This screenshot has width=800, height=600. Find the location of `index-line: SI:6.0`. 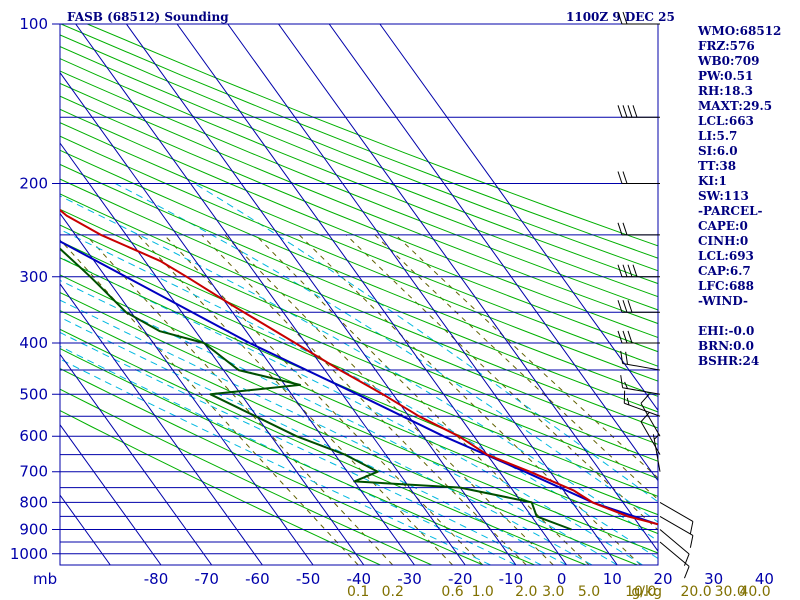

index-line: SI:6.0 is located at coordinates (718, 151).